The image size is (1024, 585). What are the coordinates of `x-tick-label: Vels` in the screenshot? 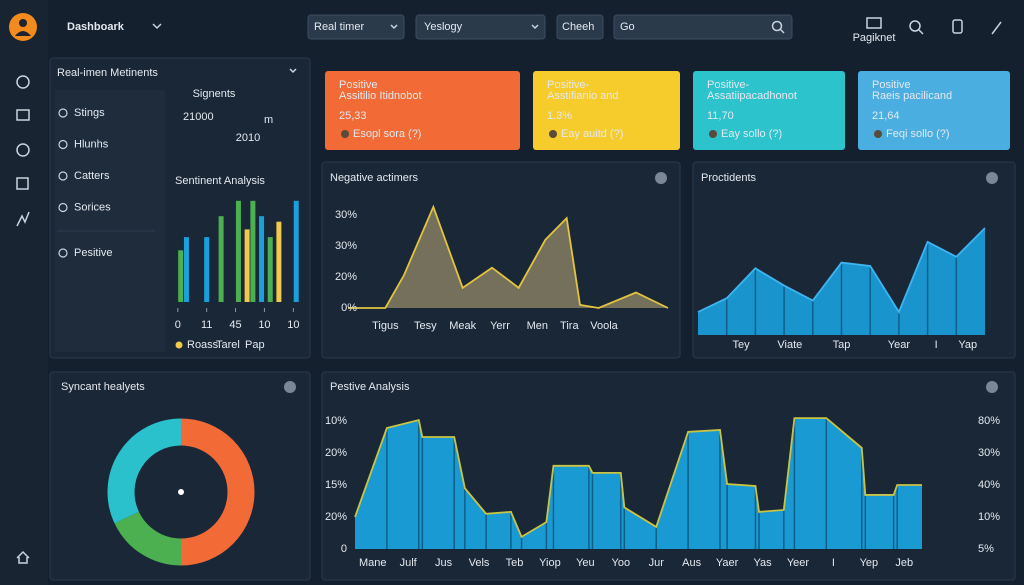 It's located at (479, 563).